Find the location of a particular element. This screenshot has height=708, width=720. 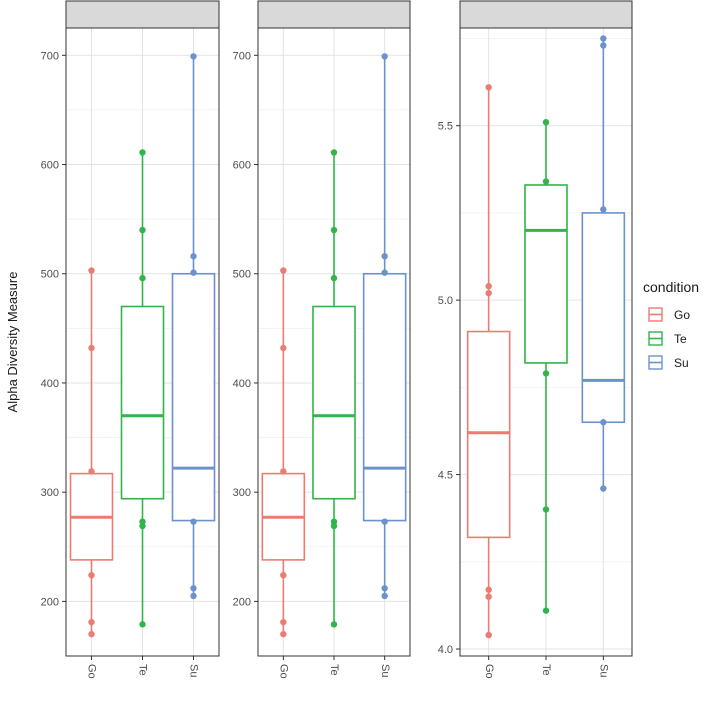

legend-title: condition is located at coordinates (671, 287).